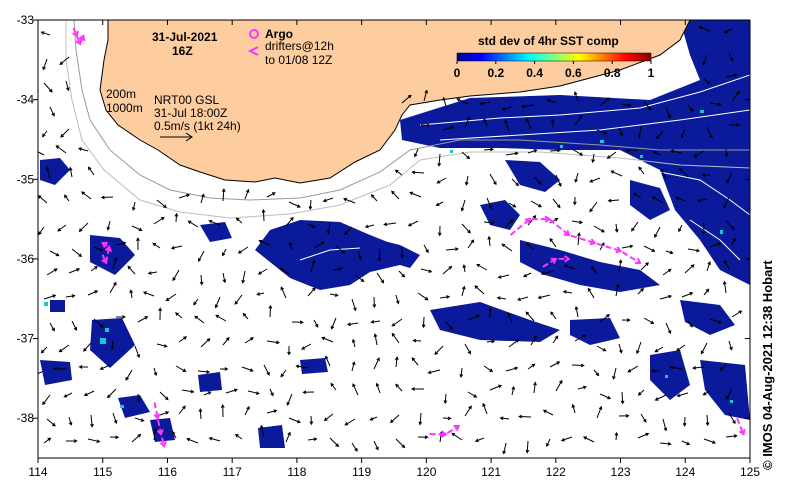  I want to click on colorbar-ticks: 0 0.2 0.4 0.6 0.8 1, so click(554, 70).